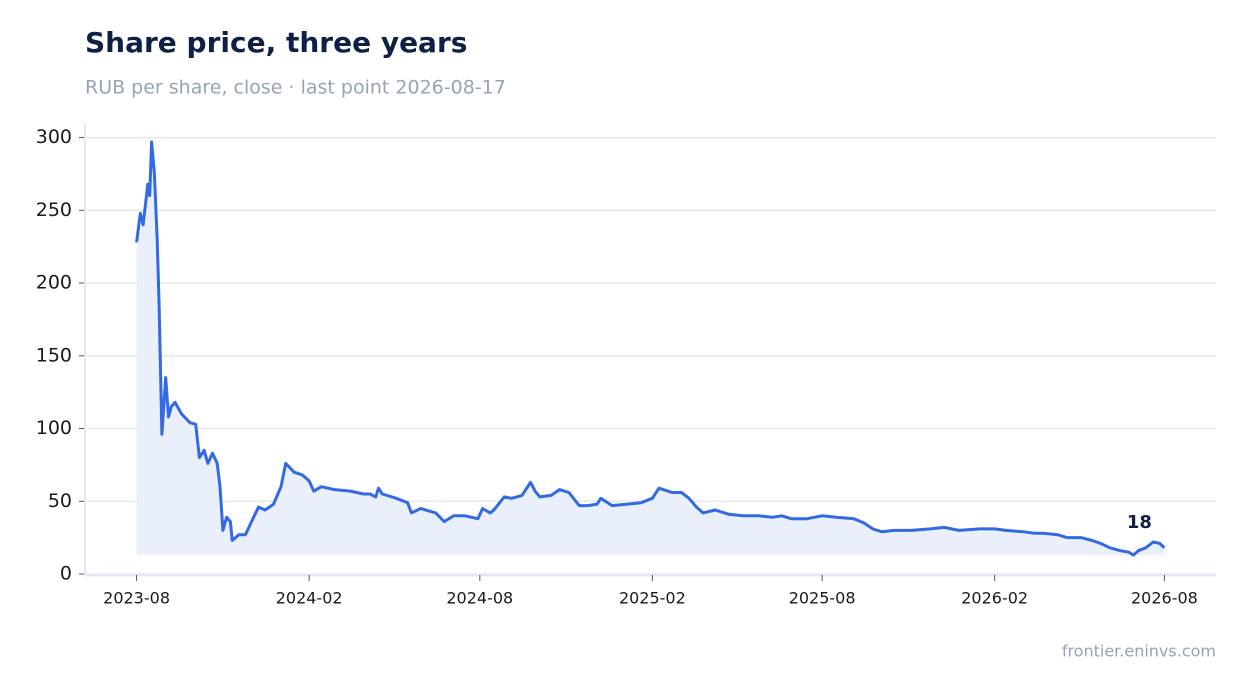 This screenshot has height=693, width=1247. Describe the element at coordinates (309, 598) in the screenshot. I see `x-tick-label: 2024-02` at that location.